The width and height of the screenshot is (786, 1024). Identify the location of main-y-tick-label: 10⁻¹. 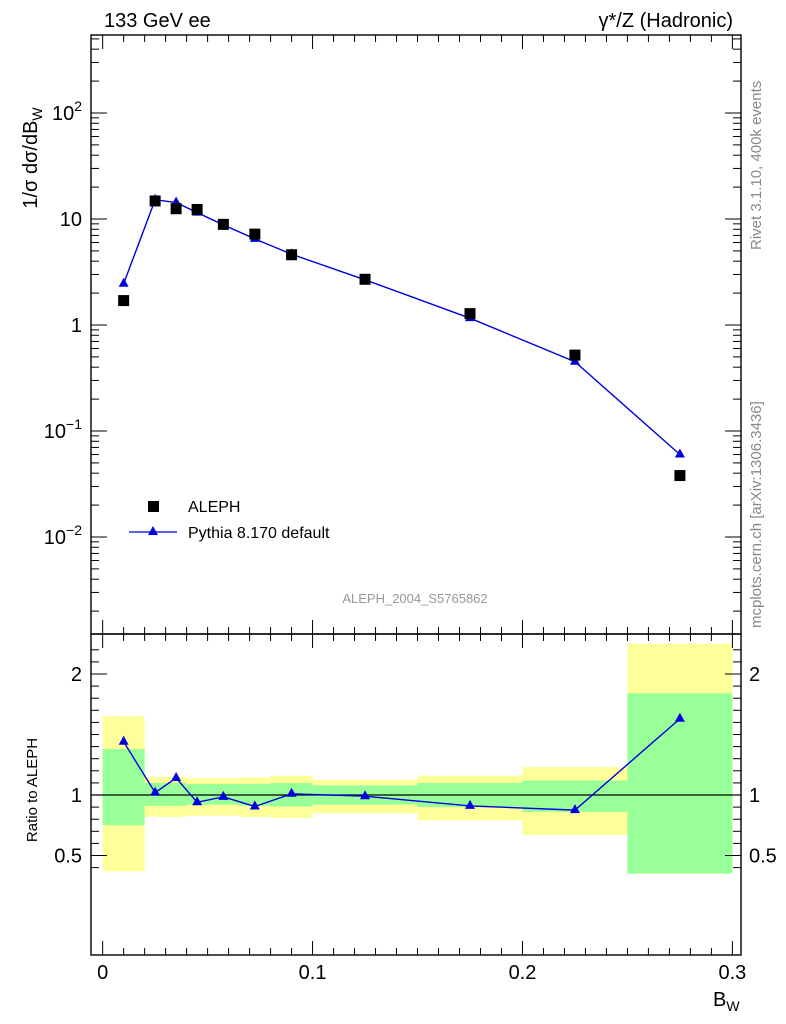
(63, 429).